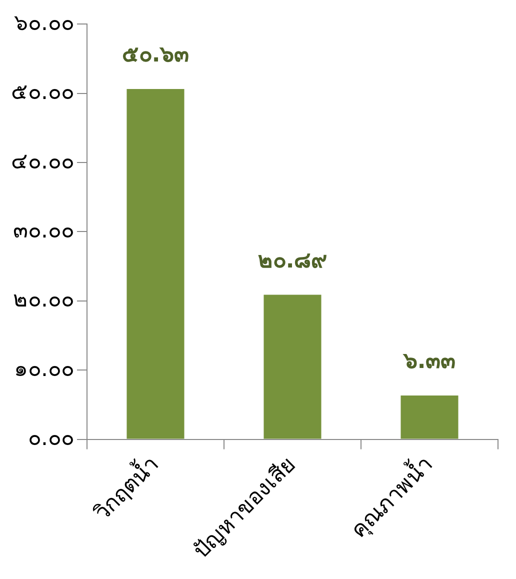 The height and width of the screenshot is (579, 516). I want to click on y-tick-label: ๒๐.๐๐, so click(43, 300).